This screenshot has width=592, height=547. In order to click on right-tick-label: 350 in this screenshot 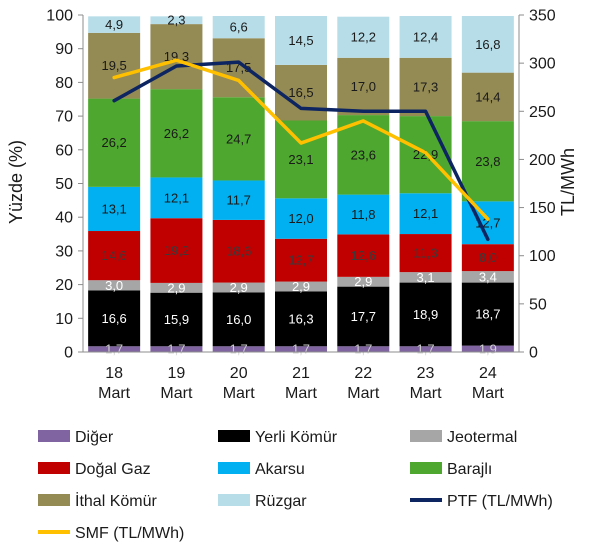, I will do `click(542, 16)`.